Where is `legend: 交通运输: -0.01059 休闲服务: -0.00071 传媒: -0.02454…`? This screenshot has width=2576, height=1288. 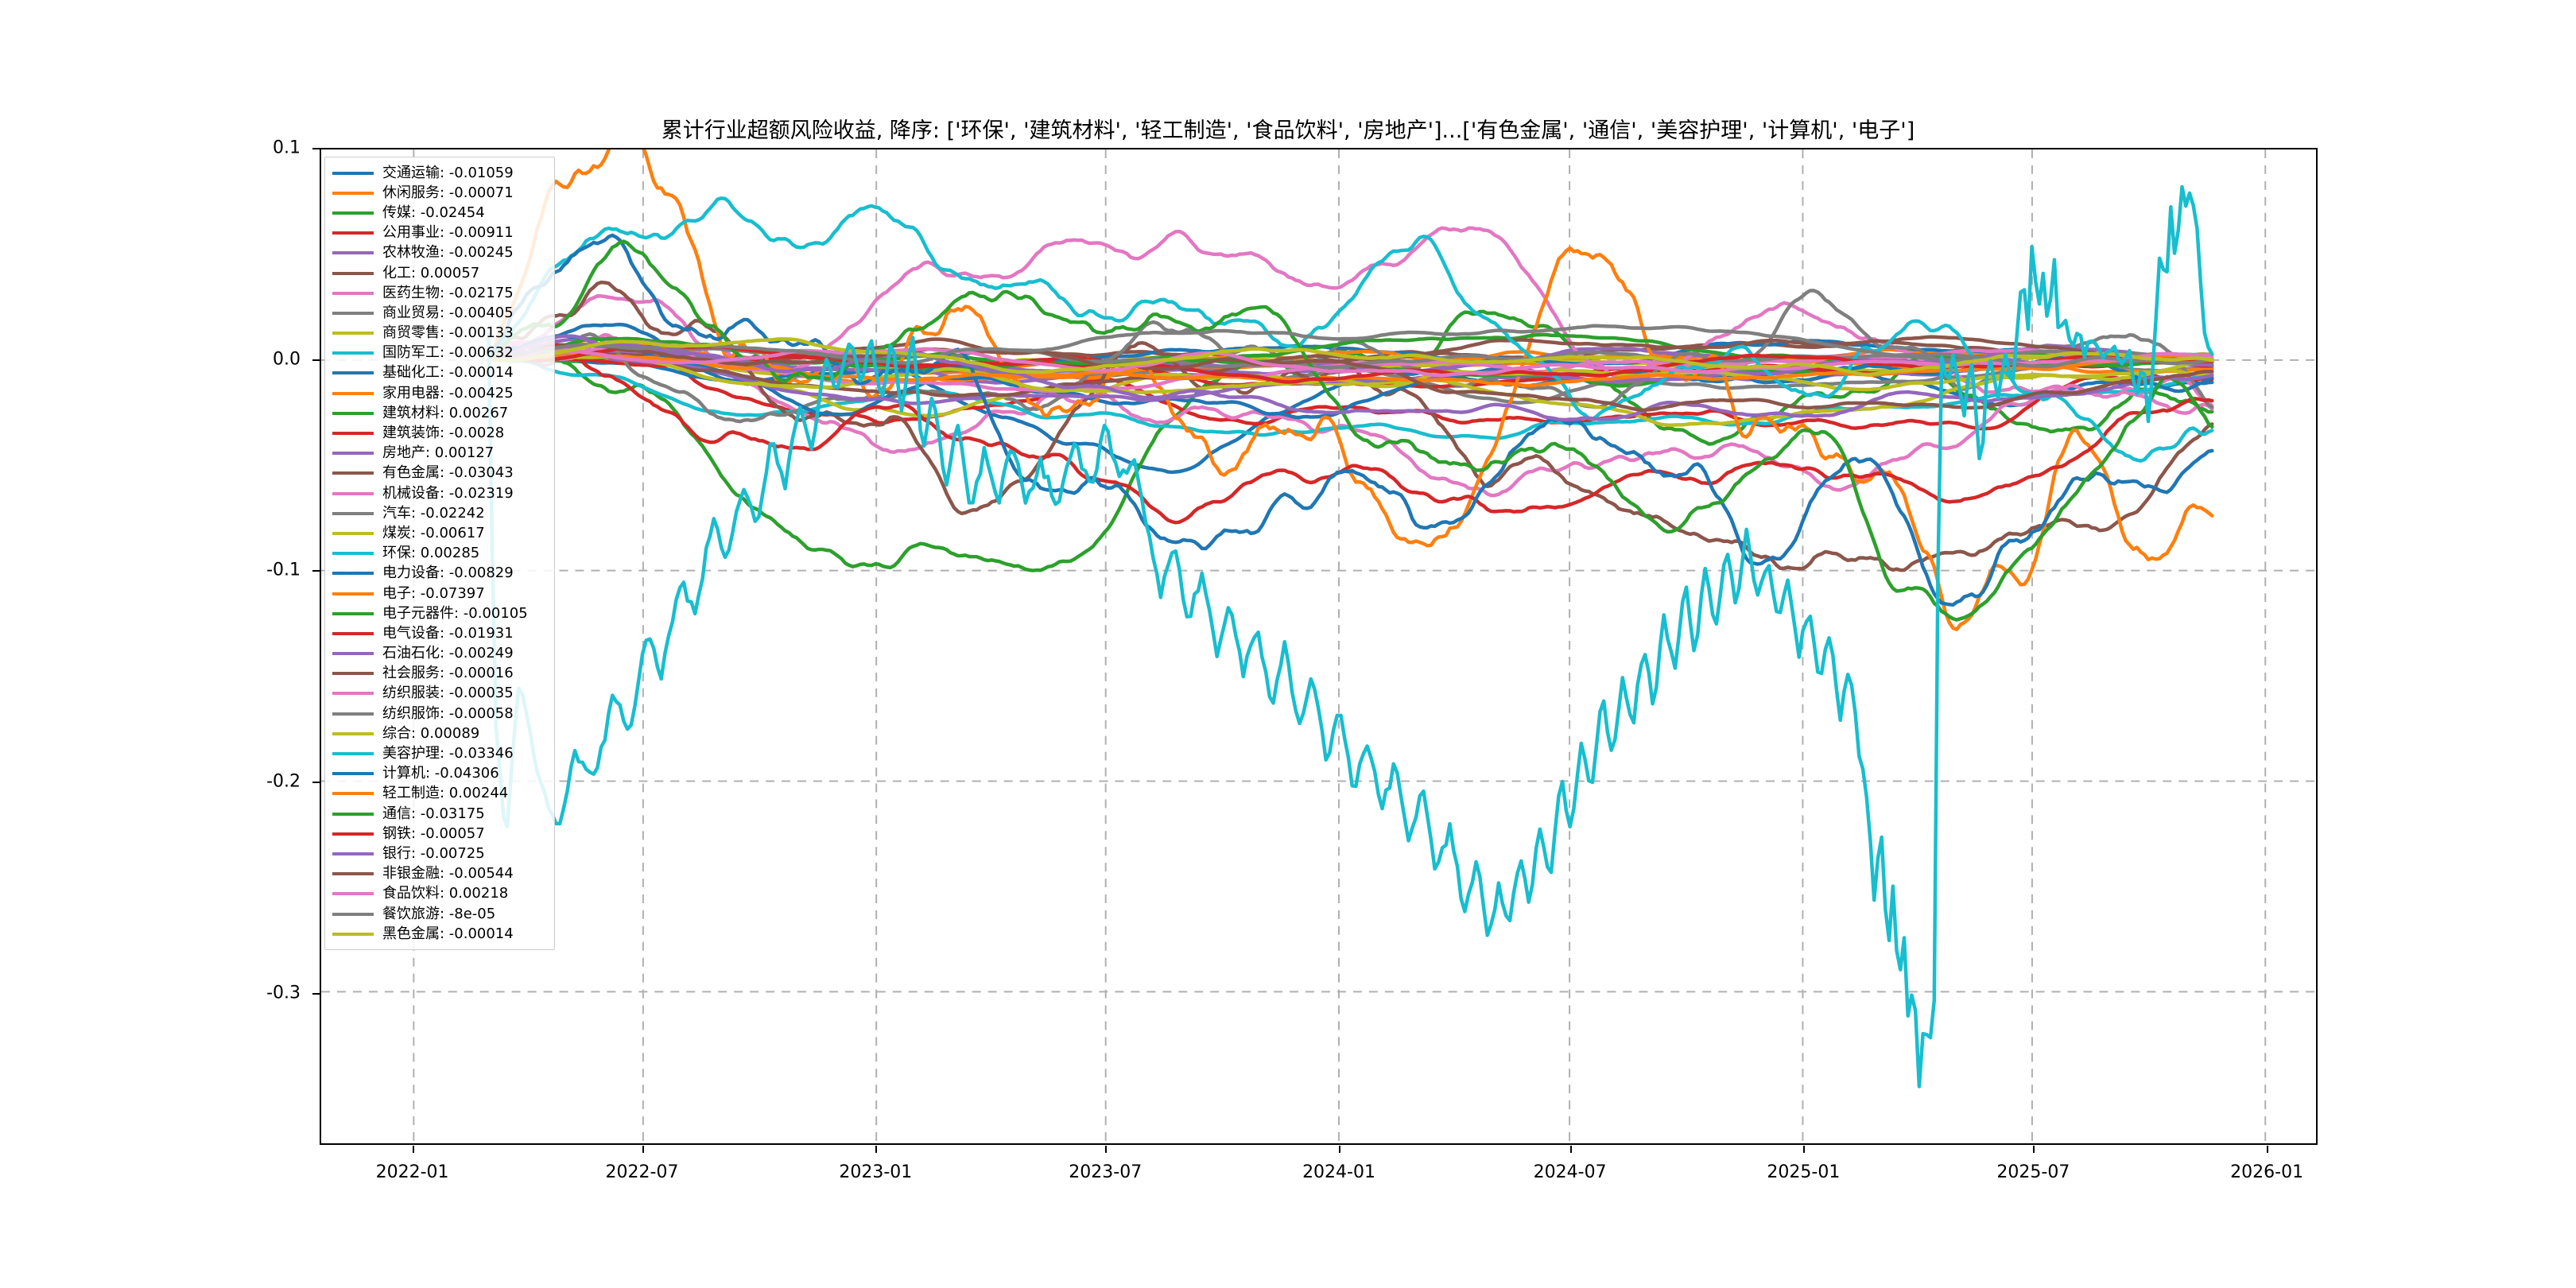 legend: 交通运输: -0.01059 休闲服务: -0.00071 传媒: -0.02454… is located at coordinates (440, 554).